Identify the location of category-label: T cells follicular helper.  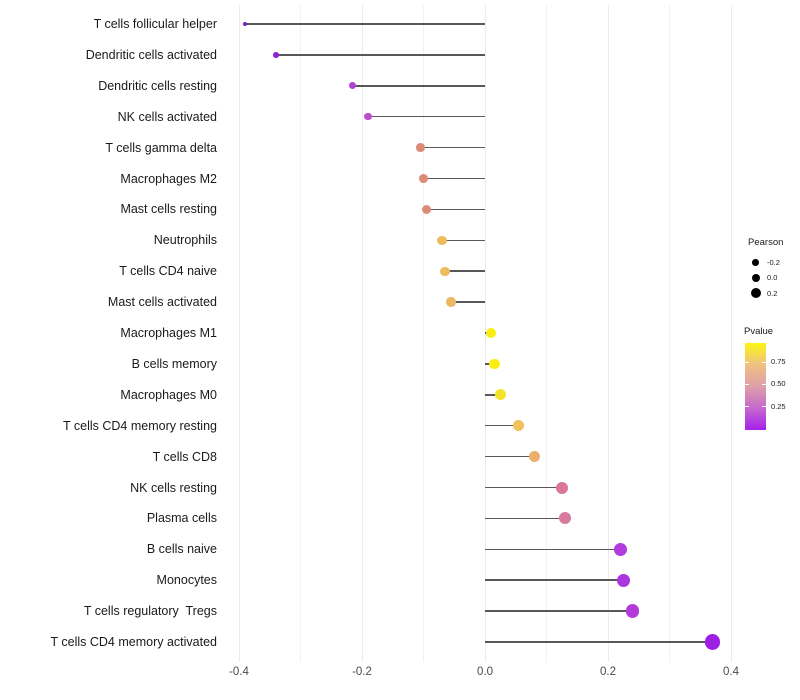
(155, 24).